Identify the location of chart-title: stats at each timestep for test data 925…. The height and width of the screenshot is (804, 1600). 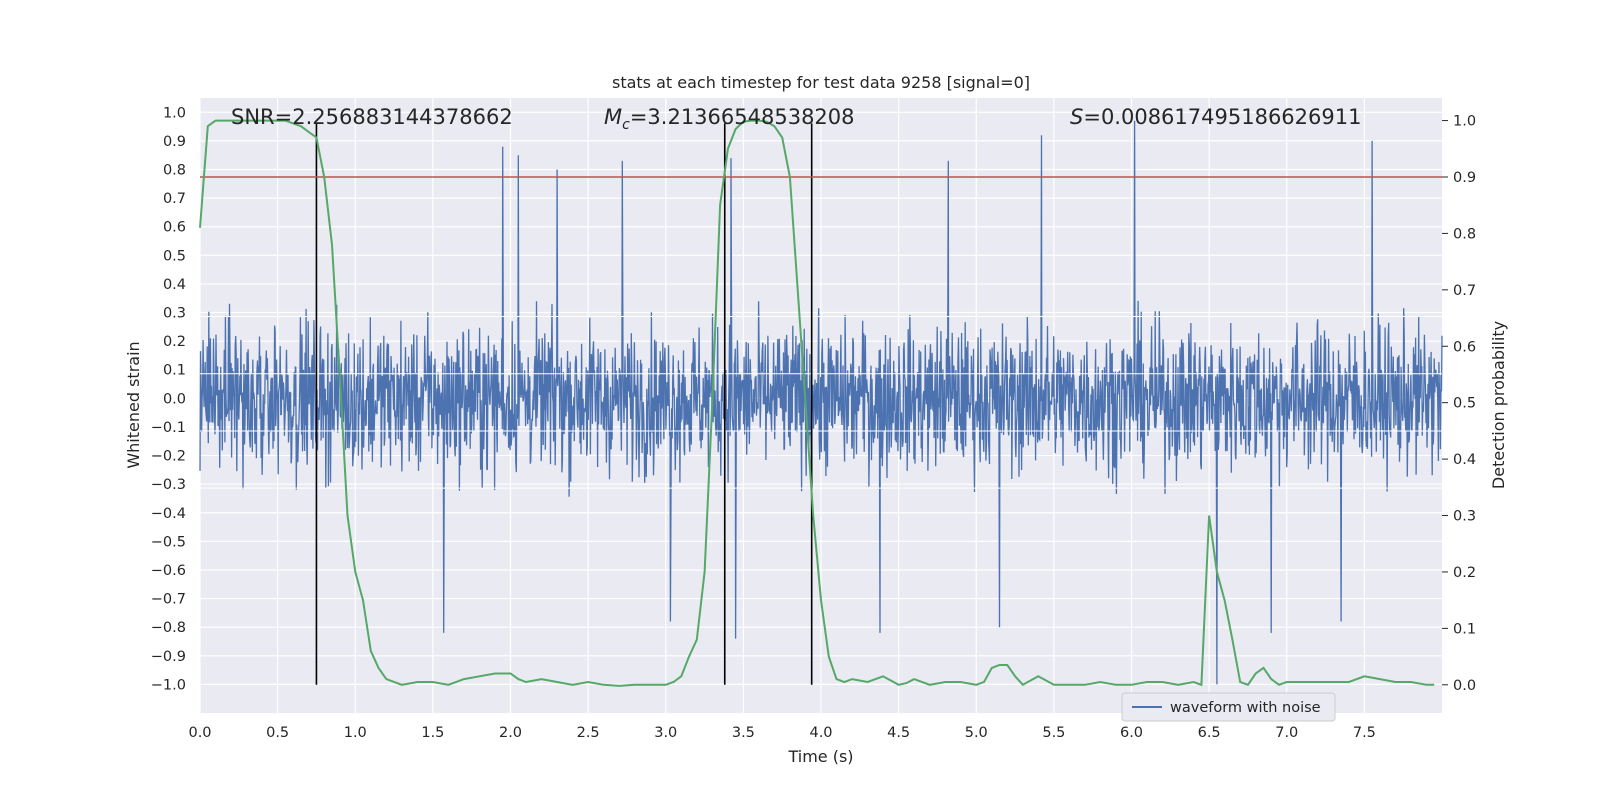
(821, 82).